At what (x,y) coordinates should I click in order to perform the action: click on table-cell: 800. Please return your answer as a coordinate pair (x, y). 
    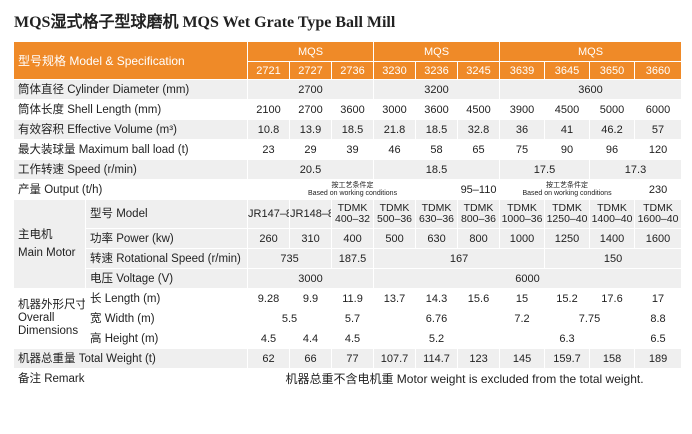
    Looking at the image, I should click on (479, 238).